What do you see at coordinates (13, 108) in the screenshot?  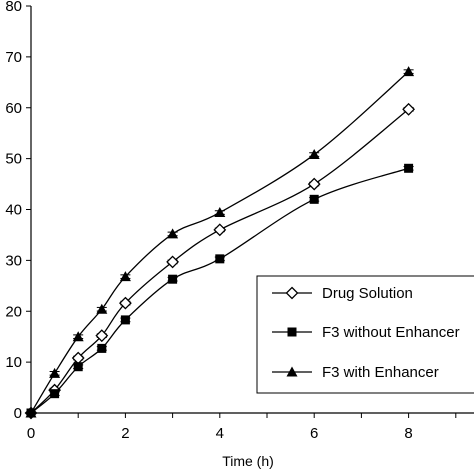 I see `y-tick-label: 60` at bounding box center [13, 108].